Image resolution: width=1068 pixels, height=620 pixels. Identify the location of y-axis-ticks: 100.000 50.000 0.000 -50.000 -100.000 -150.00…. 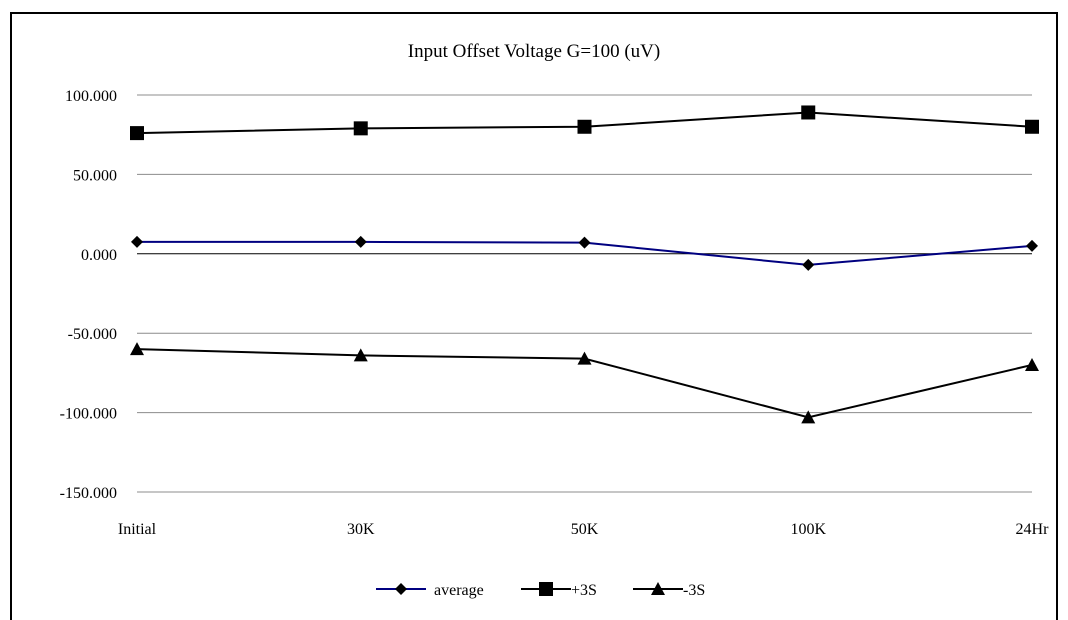
(88, 295).